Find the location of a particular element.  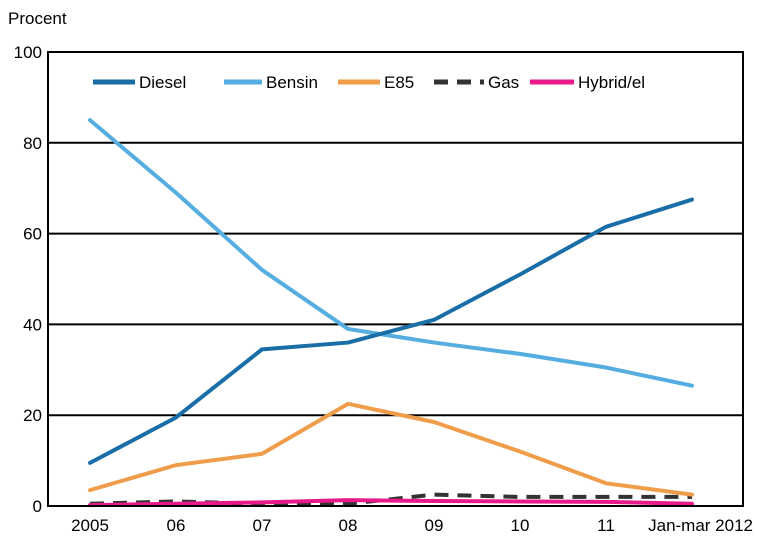

x-tick-label: 08 is located at coordinates (348, 525).